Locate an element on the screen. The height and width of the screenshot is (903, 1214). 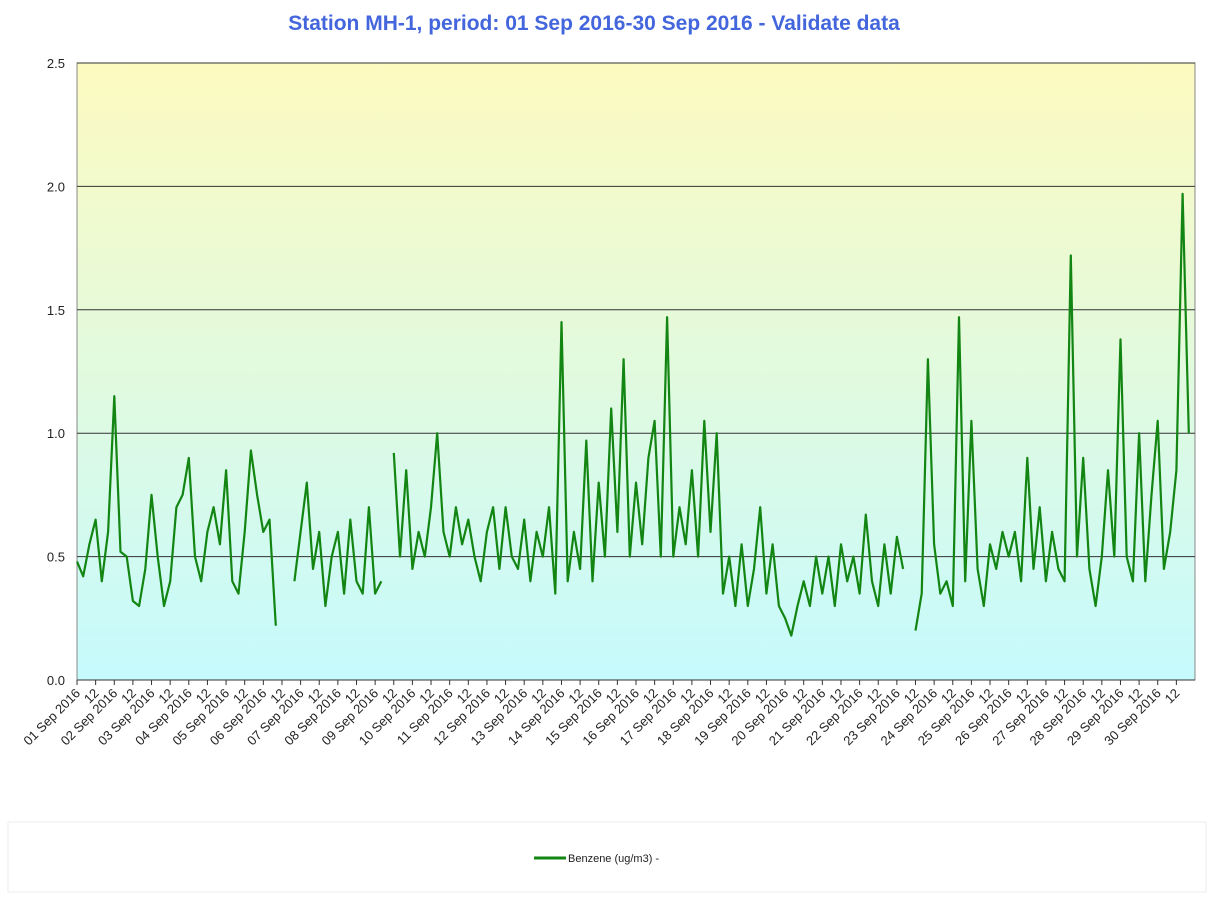
y-tick-label: 0.0 is located at coordinates (56, 680).